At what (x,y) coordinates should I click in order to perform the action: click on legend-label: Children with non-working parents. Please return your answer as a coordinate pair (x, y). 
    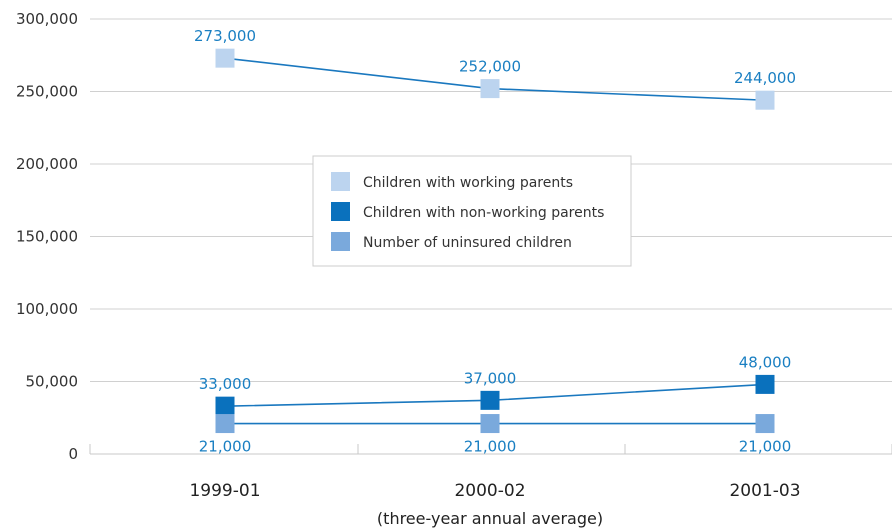
    Looking at the image, I should click on (483, 213).